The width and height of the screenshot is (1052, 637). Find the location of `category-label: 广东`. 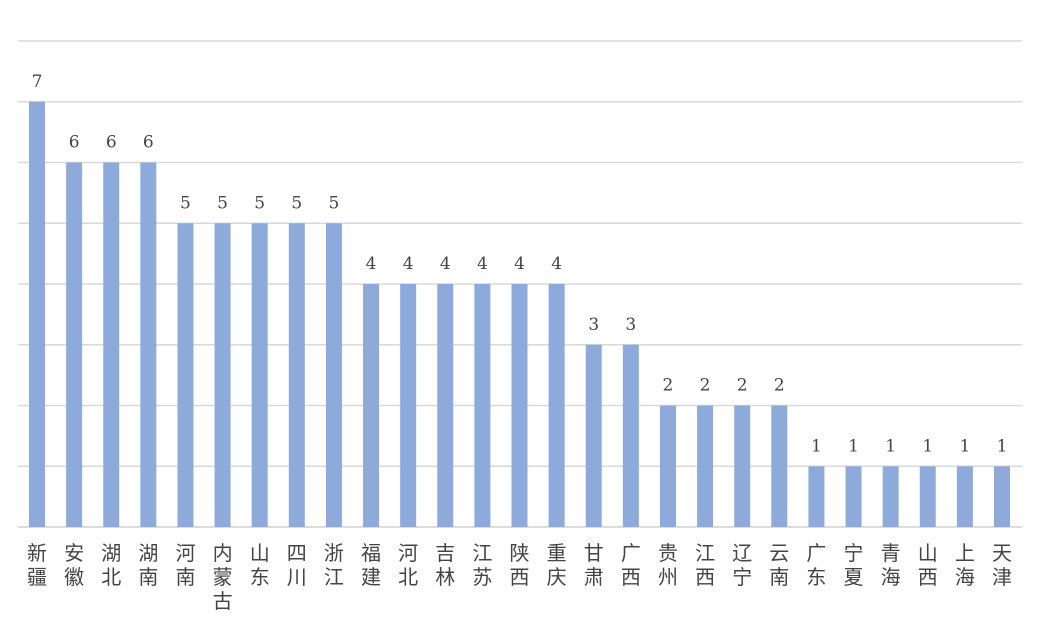

category-label: 广东 is located at coordinates (816, 565).